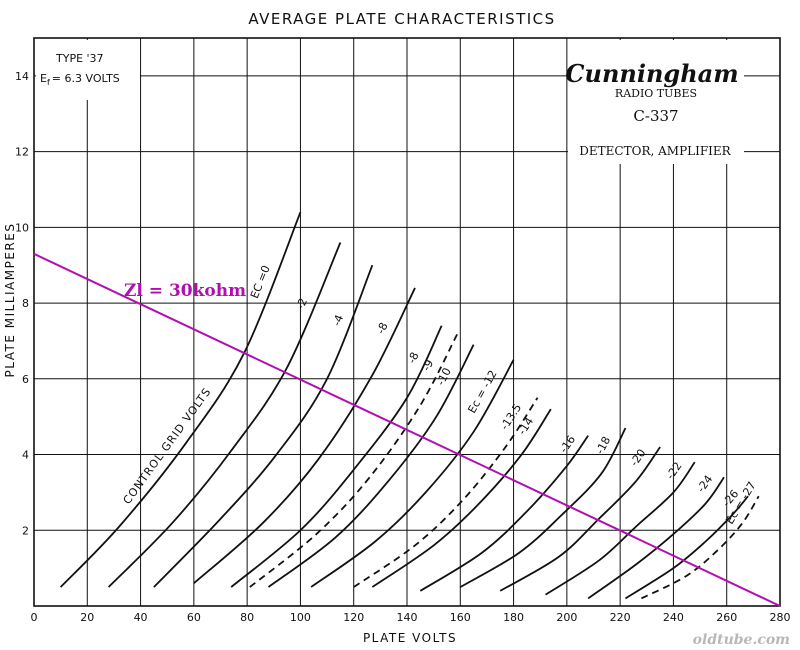  Describe the element at coordinates (194, 617) in the screenshot. I see `x-tick-label: 60` at that location.